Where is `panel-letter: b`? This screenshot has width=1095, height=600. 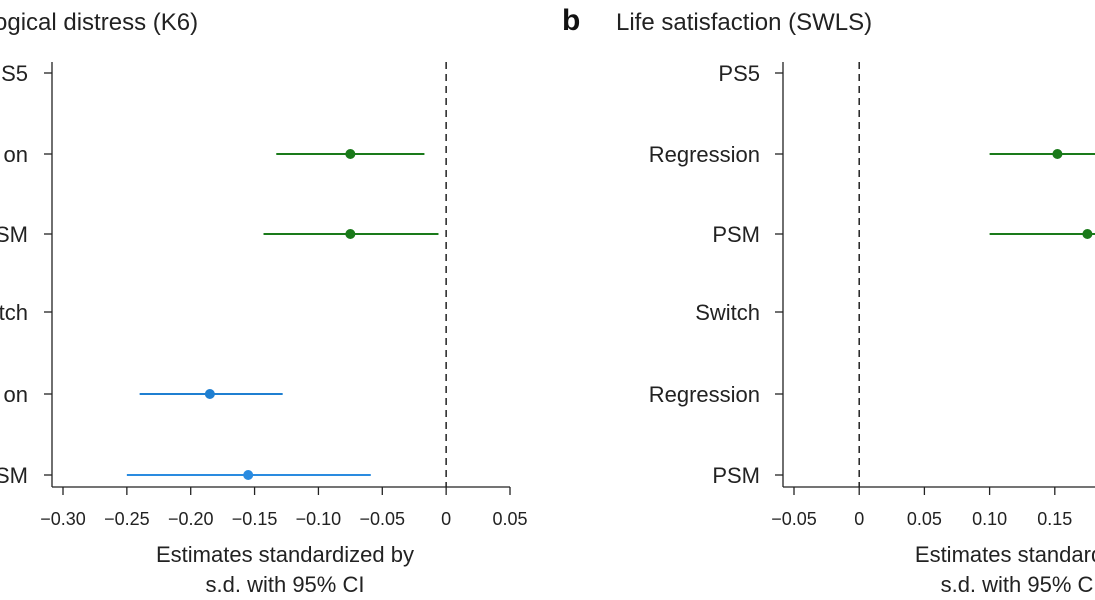
panel-letter: b is located at coordinates (571, 20).